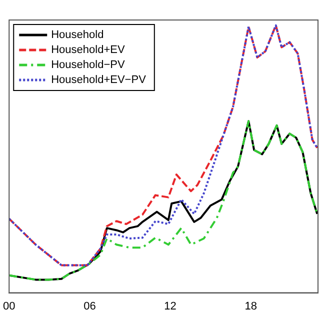  What do you see at coordinates (77, 35) in the screenshot?
I see `legend-label: Household` at bounding box center [77, 35].